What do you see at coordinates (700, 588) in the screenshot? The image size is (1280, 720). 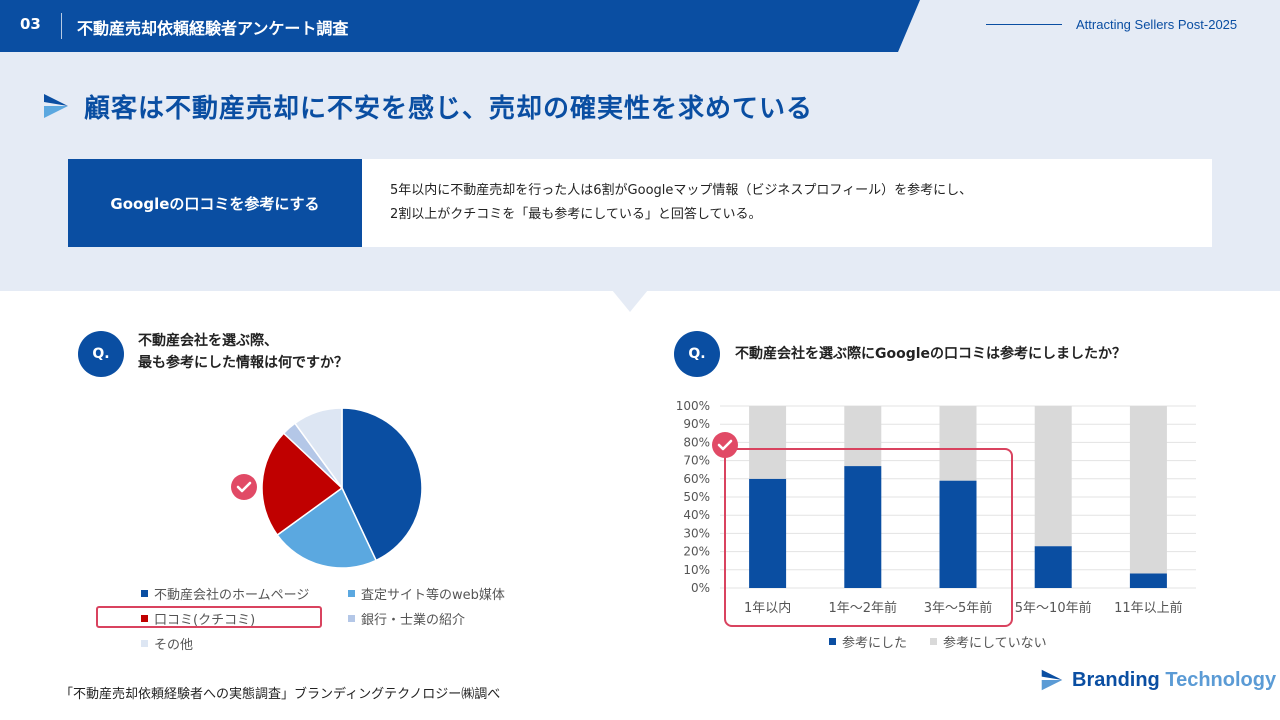 I see `y-tick-label: 0%` at bounding box center [700, 588].